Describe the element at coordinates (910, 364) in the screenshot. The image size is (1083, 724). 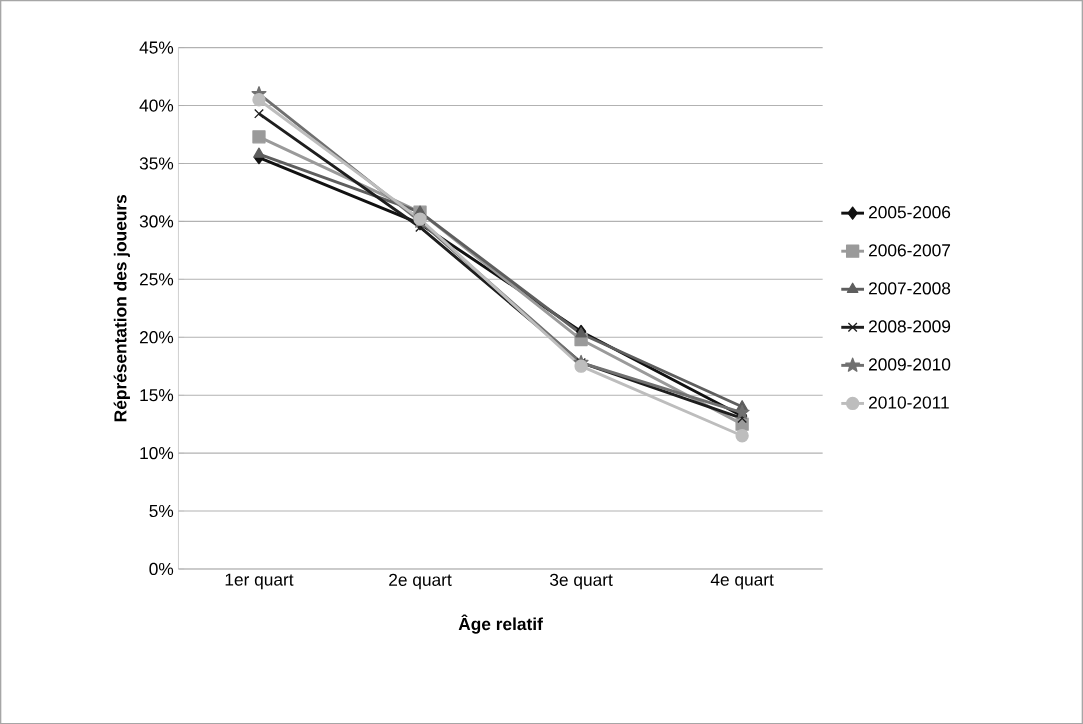
I see `legend-label: 2009-2010` at that location.